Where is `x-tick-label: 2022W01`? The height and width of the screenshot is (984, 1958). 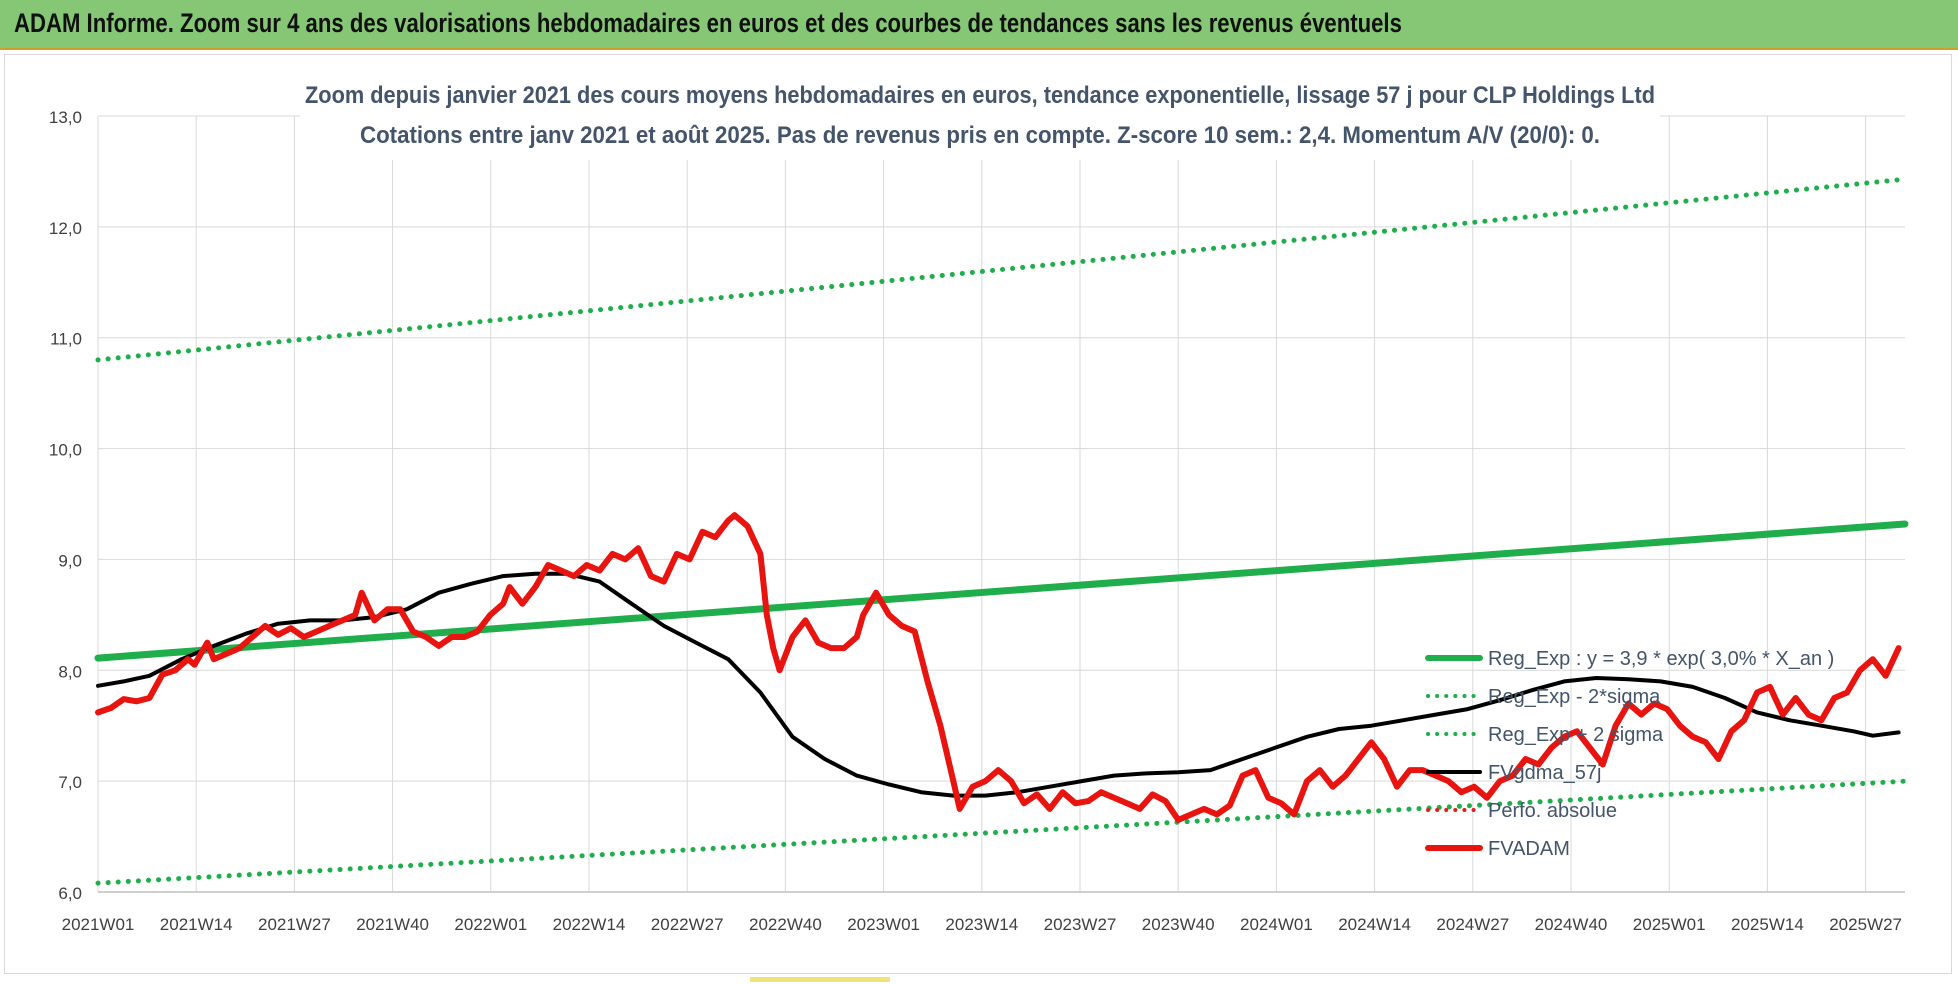 x-tick-label: 2022W01 is located at coordinates (490, 924).